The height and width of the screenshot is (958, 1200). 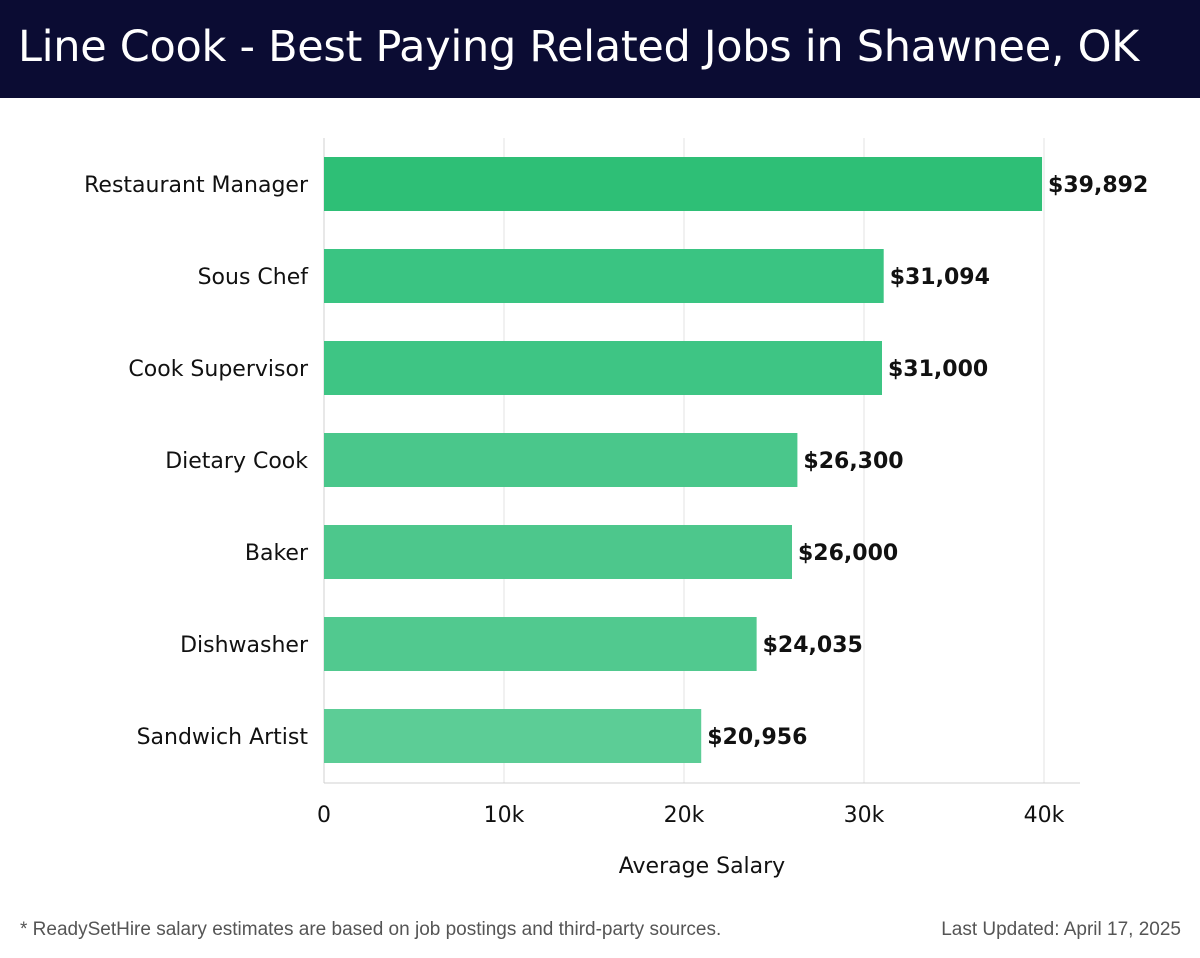 I want to click on x-tick-label: 10k, so click(x=504, y=815).